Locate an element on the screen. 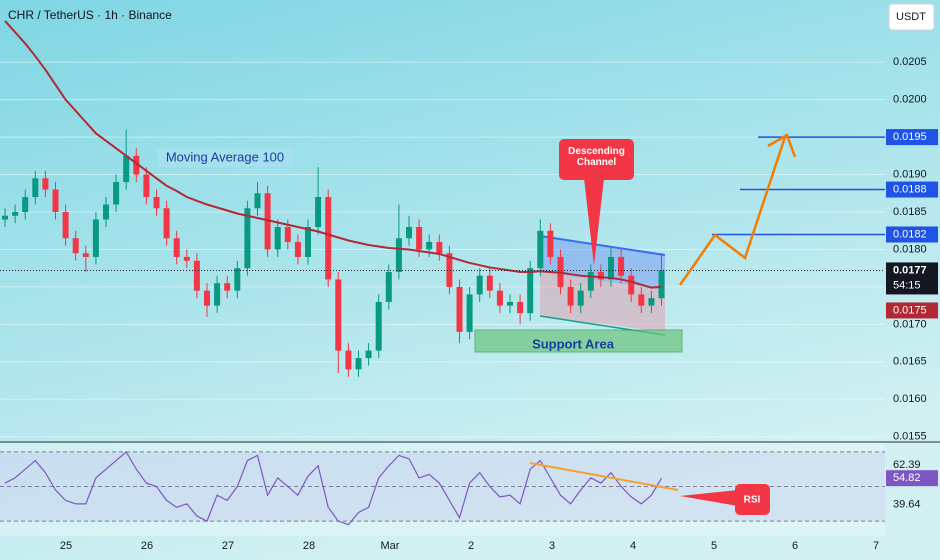 The width and height of the screenshot is (940, 560). rsi-value-label: 54.82 is located at coordinates (907, 478).